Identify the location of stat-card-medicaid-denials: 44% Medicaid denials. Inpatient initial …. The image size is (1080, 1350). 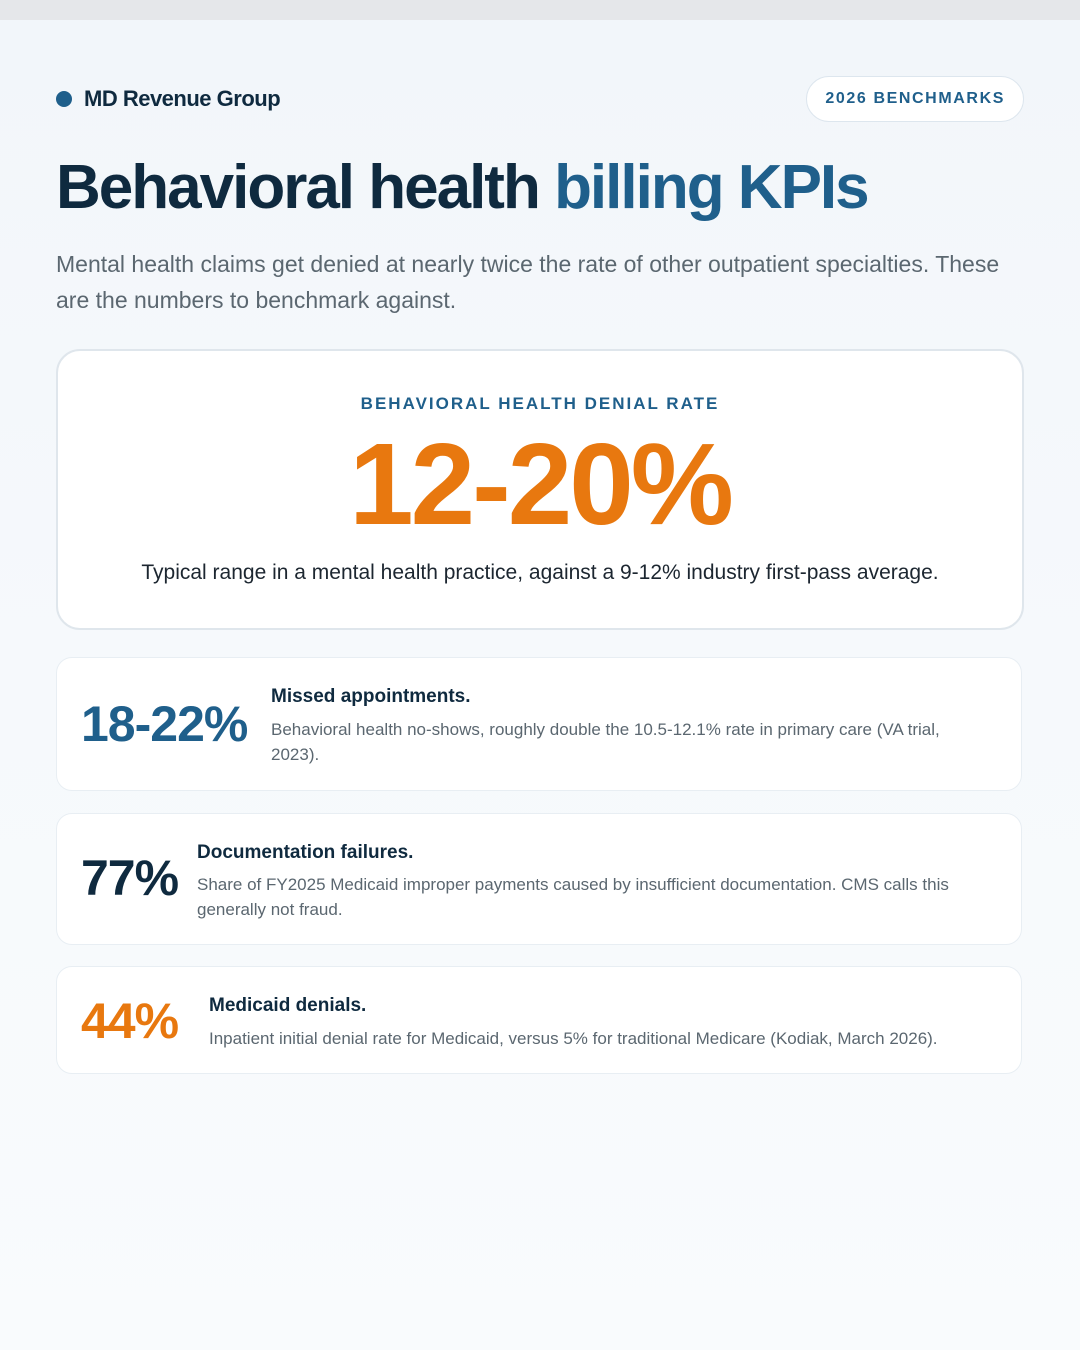
(539, 1020).